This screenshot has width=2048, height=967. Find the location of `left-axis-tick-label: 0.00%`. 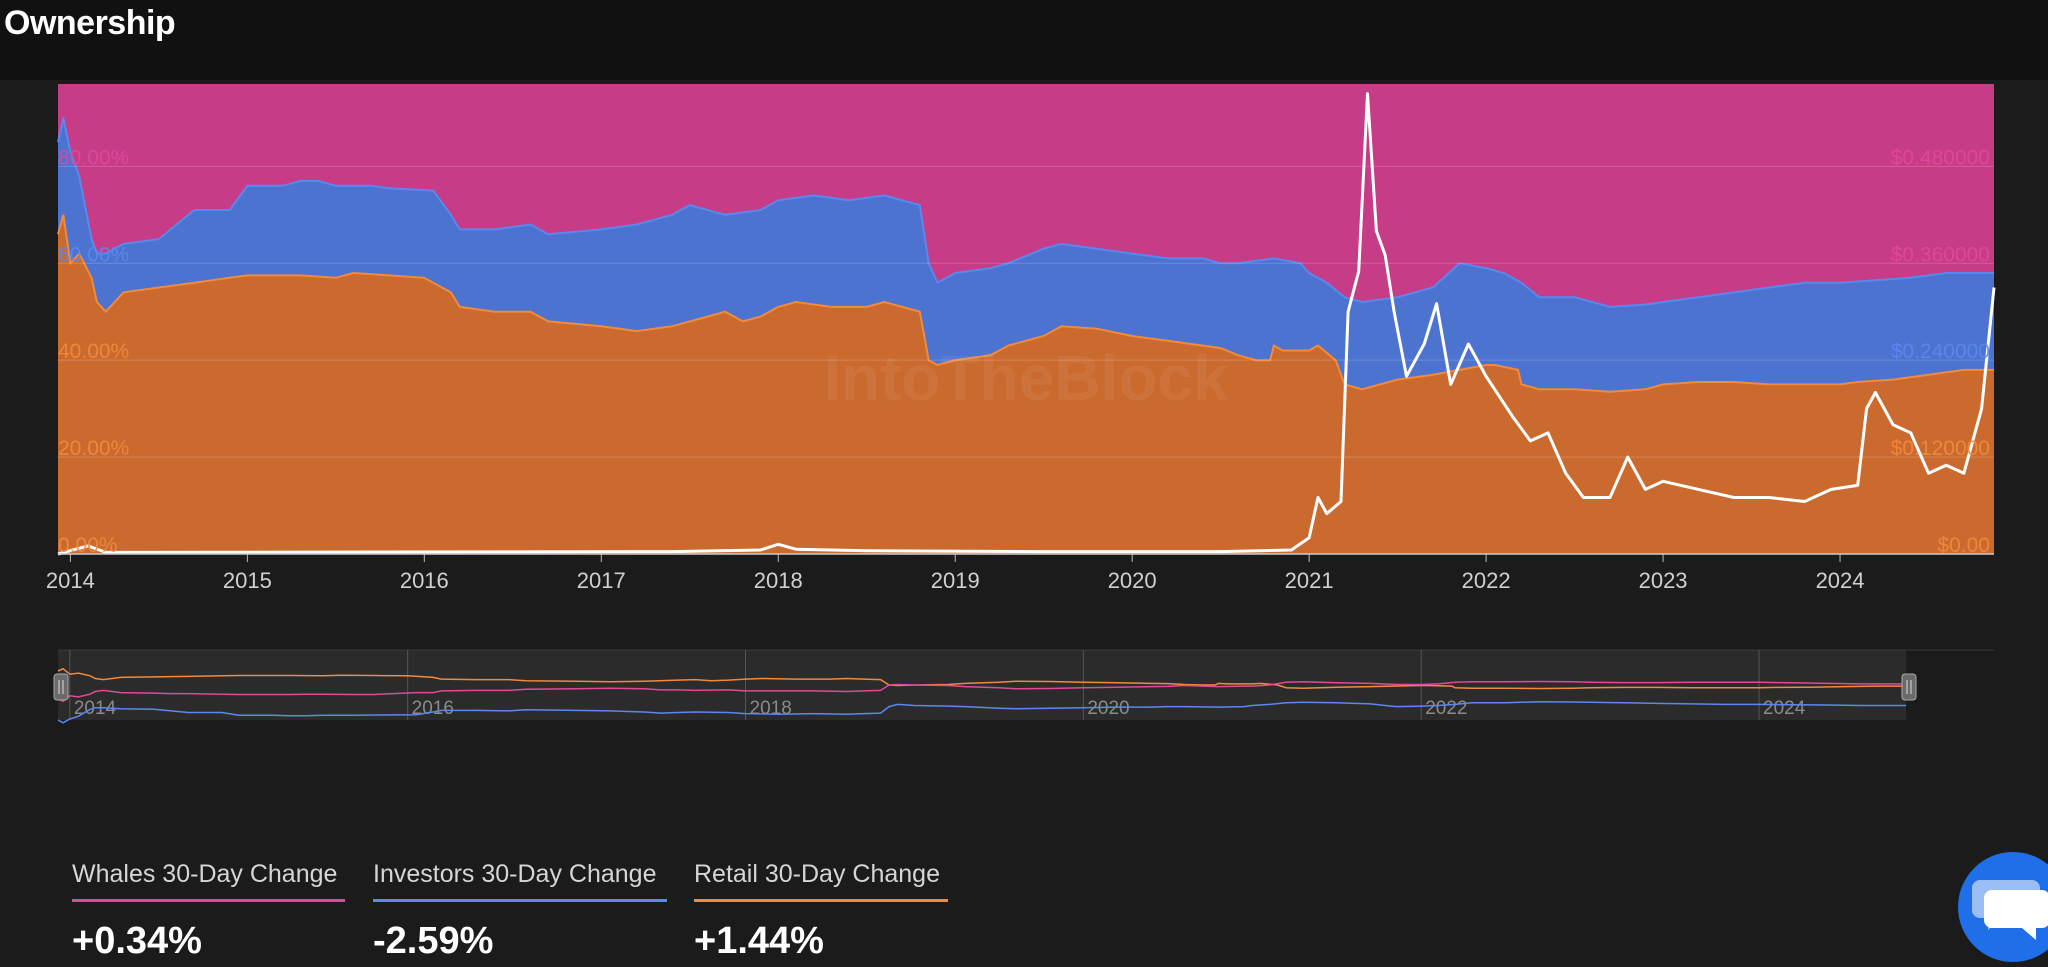

left-axis-tick-label: 0.00% is located at coordinates (88, 545).